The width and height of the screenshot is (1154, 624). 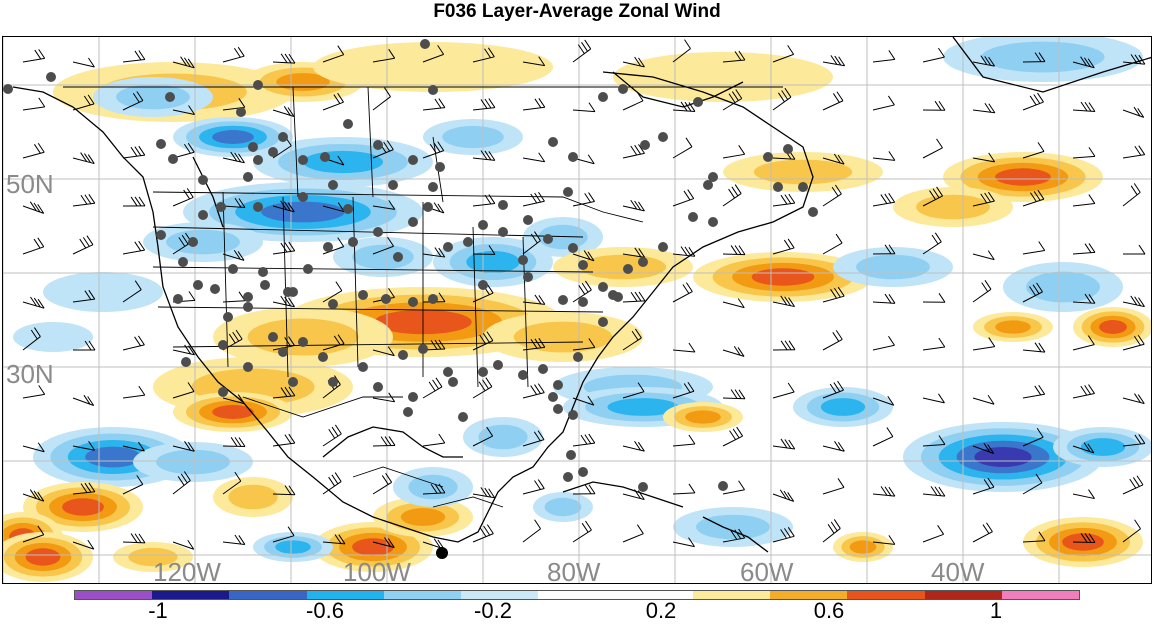 What do you see at coordinates (442, 553) in the screenshot?
I see `highlighted-station-marker` at bounding box center [442, 553].